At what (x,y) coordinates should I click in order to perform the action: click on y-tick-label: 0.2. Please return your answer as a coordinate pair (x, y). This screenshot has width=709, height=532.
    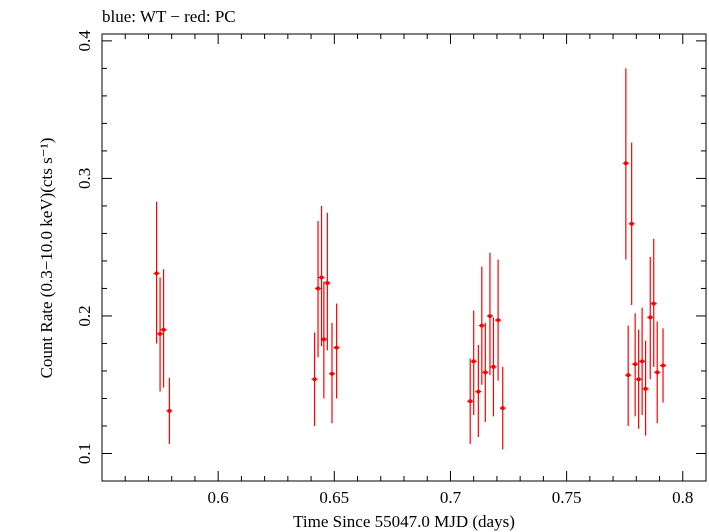
    Looking at the image, I should click on (84, 315).